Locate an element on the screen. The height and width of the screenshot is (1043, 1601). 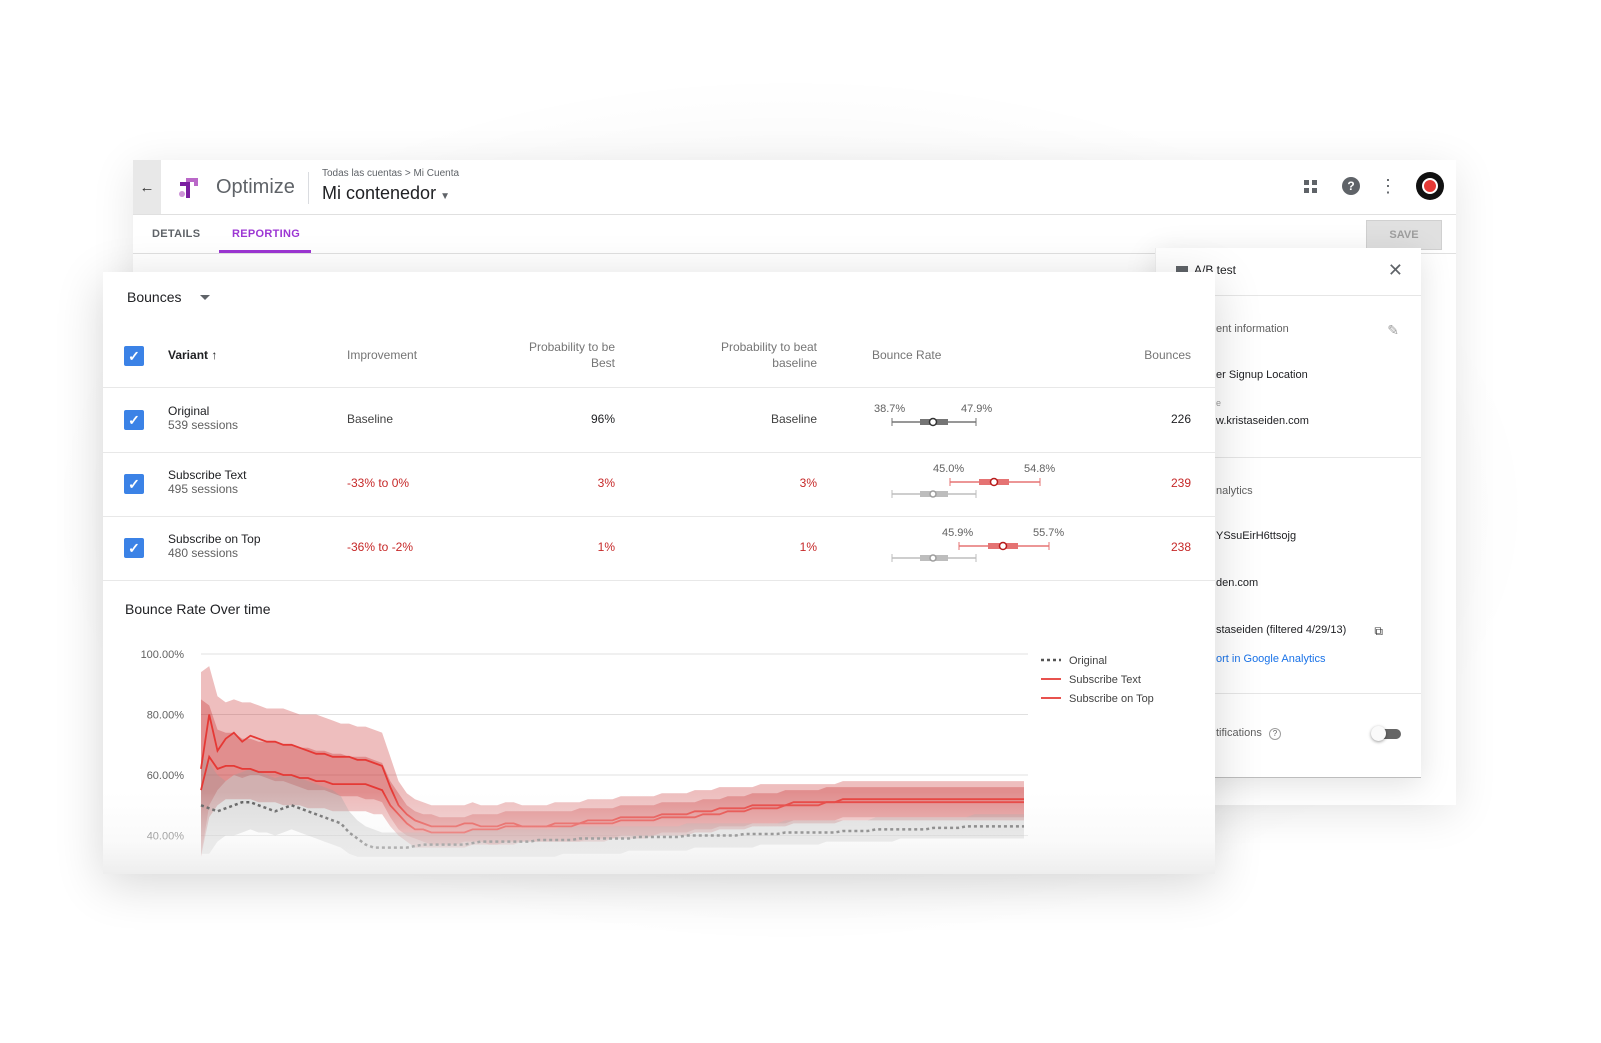
y-tick-label: 80.00% is located at coordinates (166, 716).